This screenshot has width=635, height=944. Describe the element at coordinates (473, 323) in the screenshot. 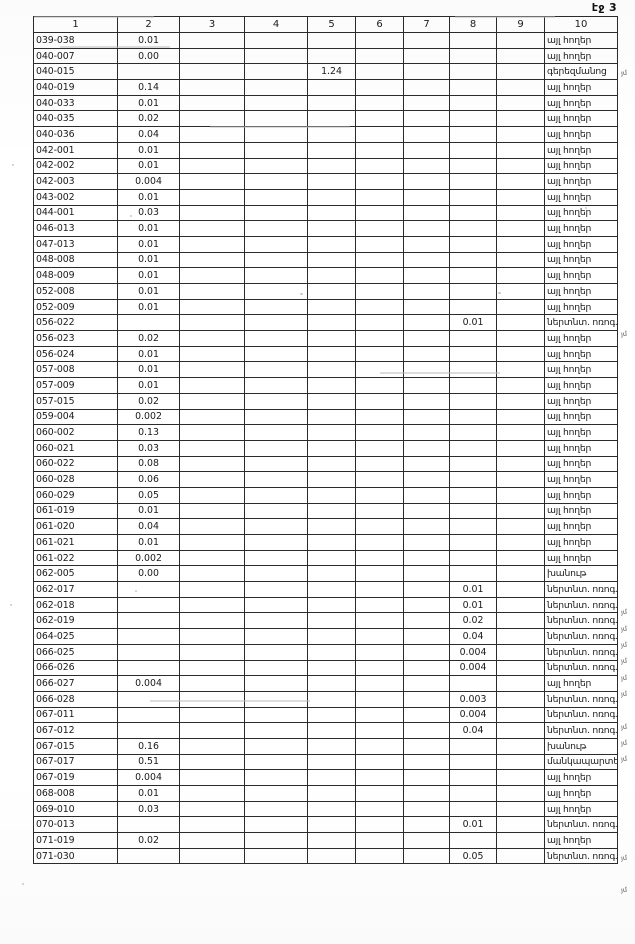

I see `cell-col-8: 0.01` at that location.